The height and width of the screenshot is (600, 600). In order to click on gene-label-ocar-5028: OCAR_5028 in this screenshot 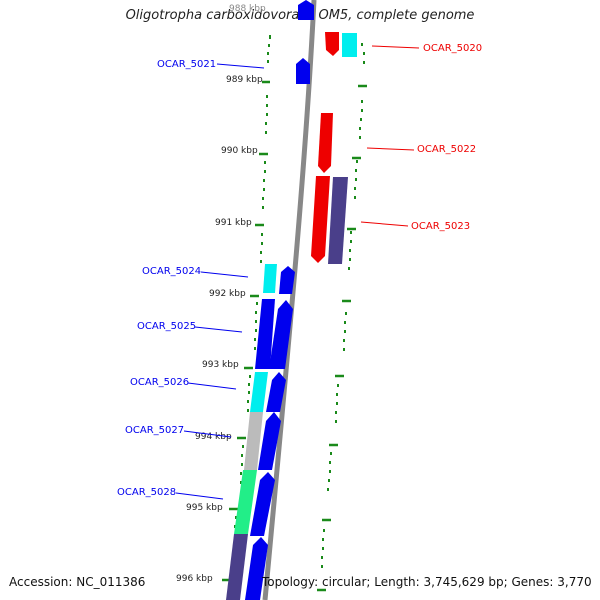, I will do `click(146, 492)`.